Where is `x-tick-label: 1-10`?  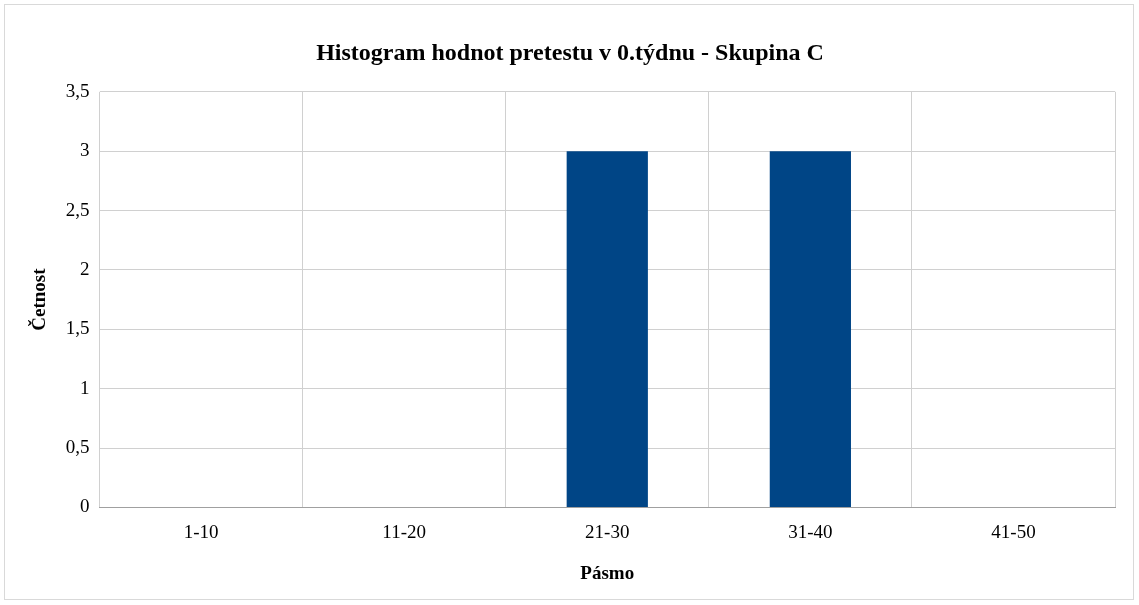
x-tick-label: 1-10 is located at coordinates (201, 531).